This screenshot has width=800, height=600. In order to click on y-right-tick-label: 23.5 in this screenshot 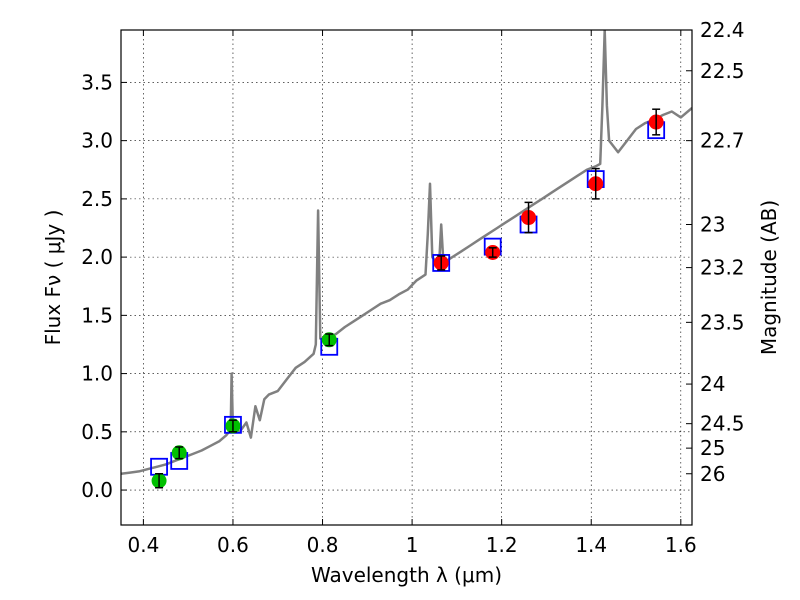, I will do `click(722, 322)`.